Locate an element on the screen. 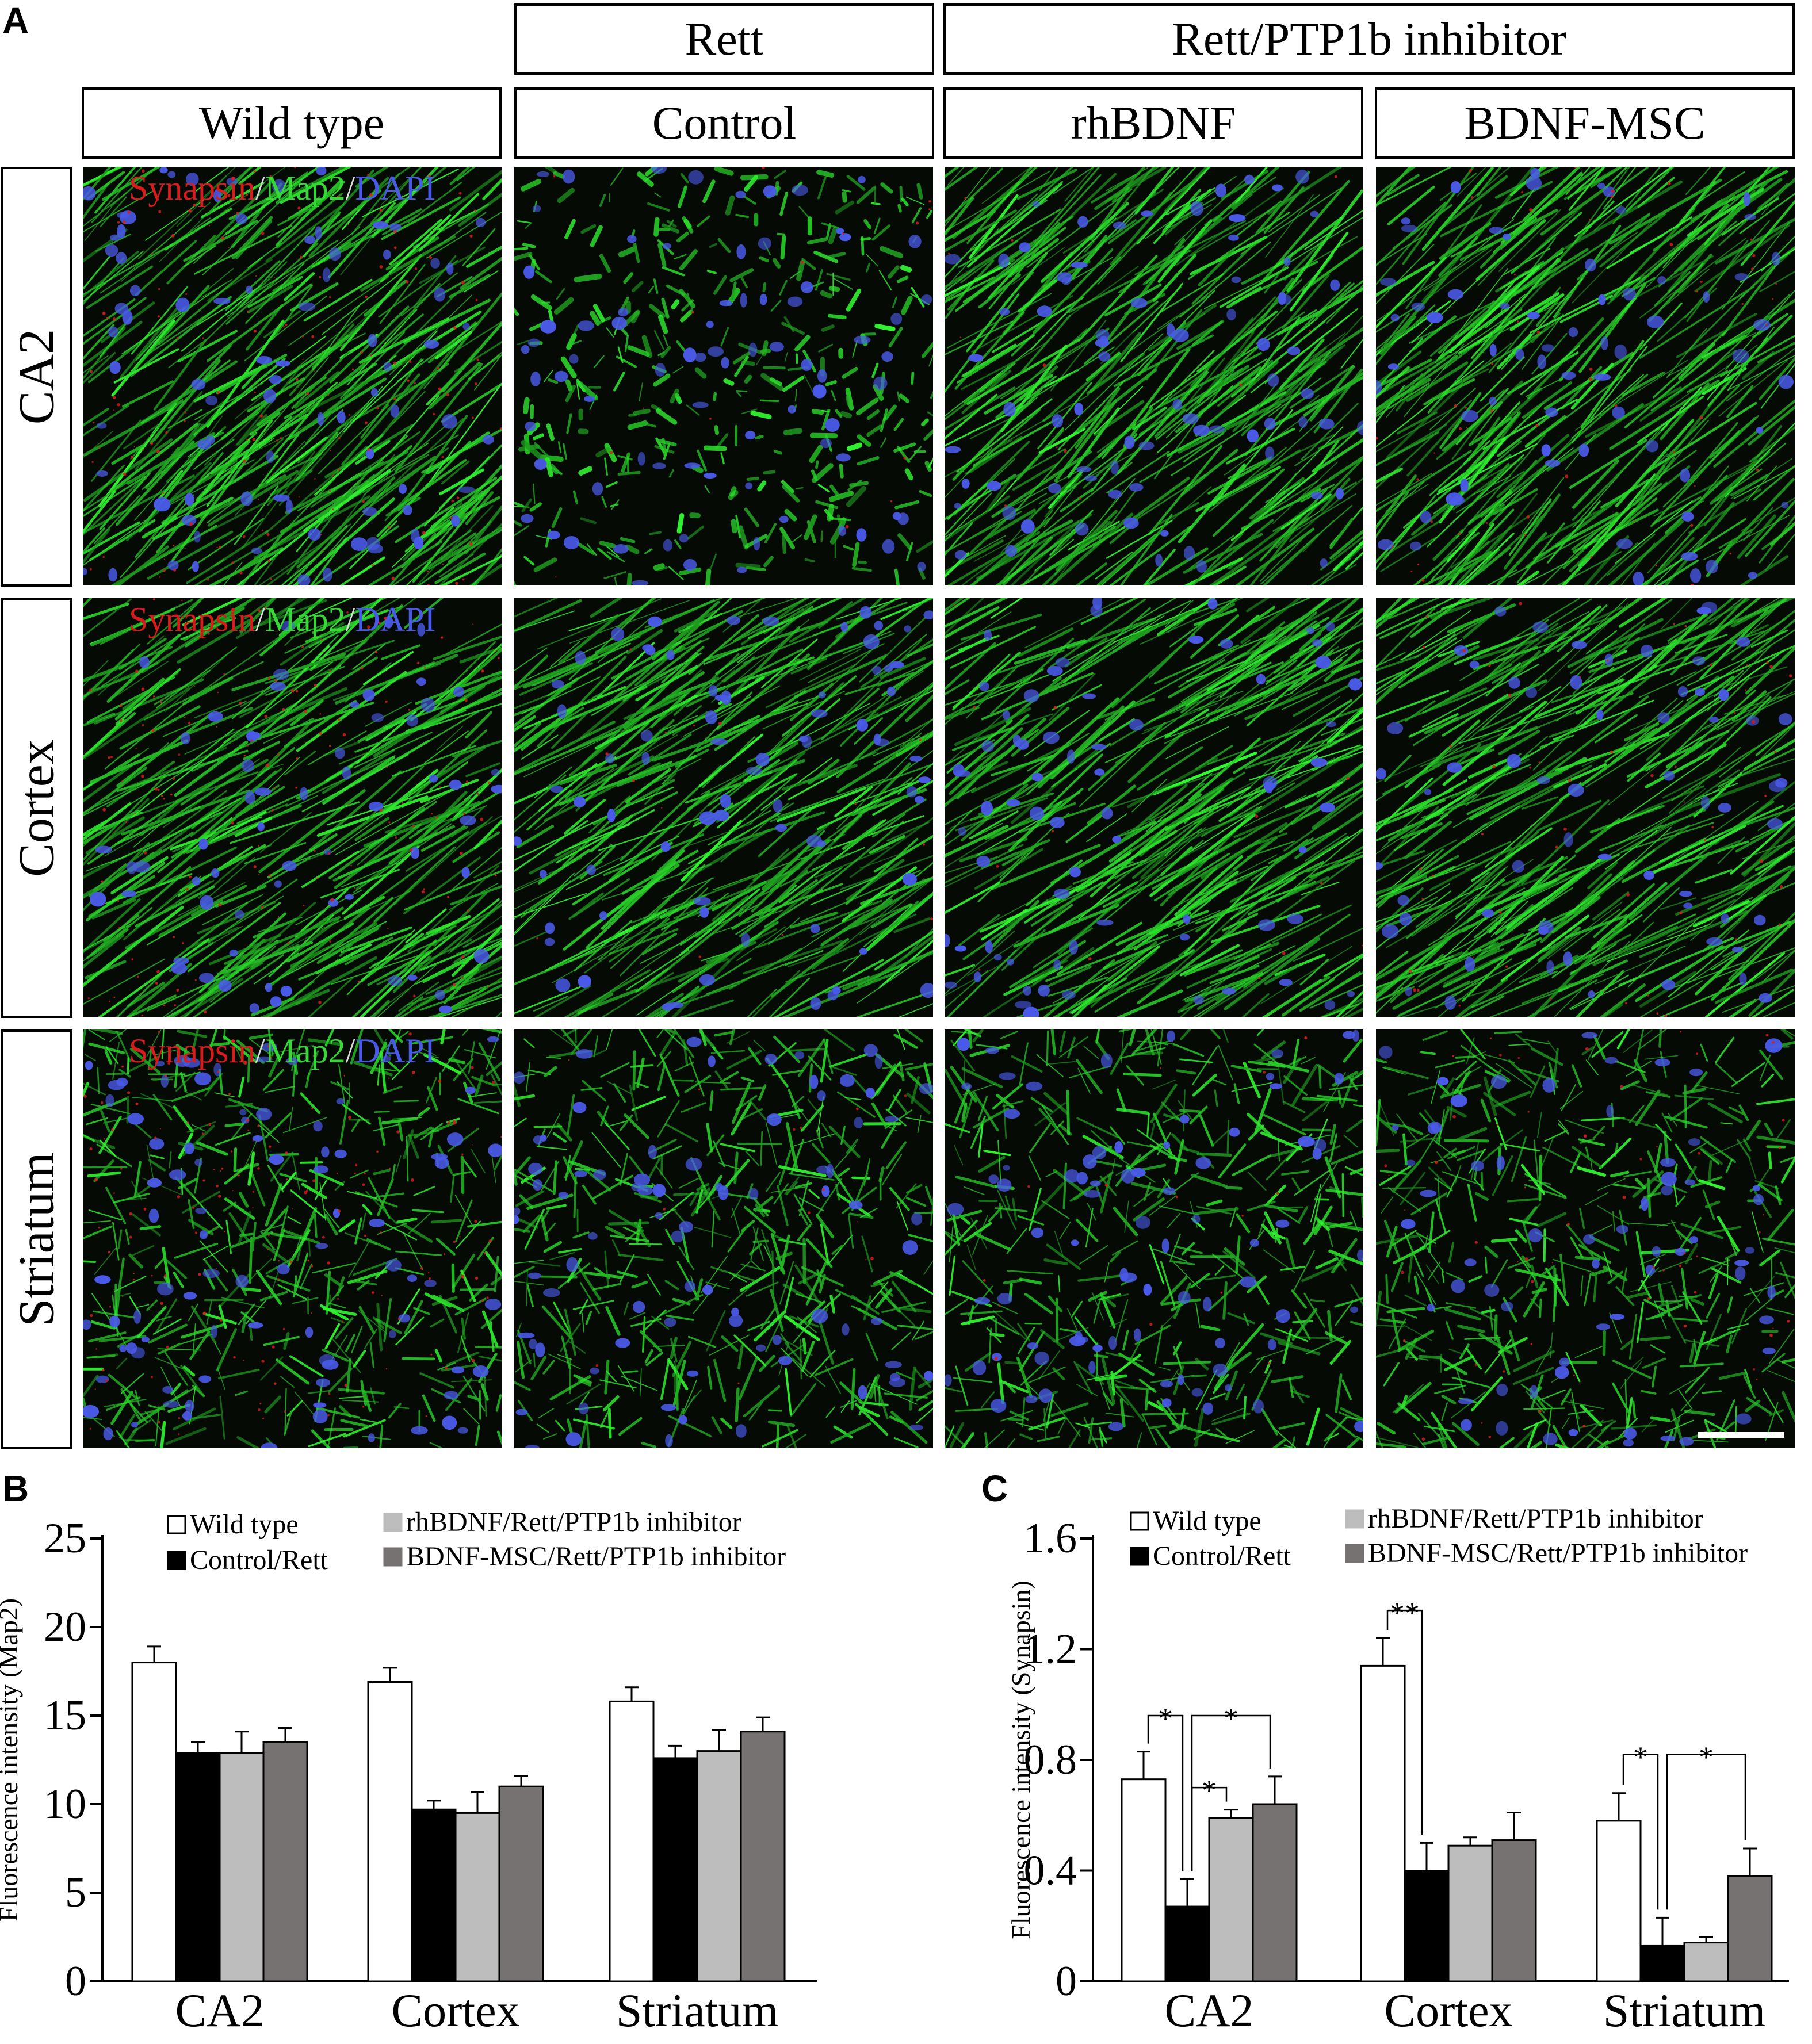  micrograph-cortex-control is located at coordinates (724, 808).